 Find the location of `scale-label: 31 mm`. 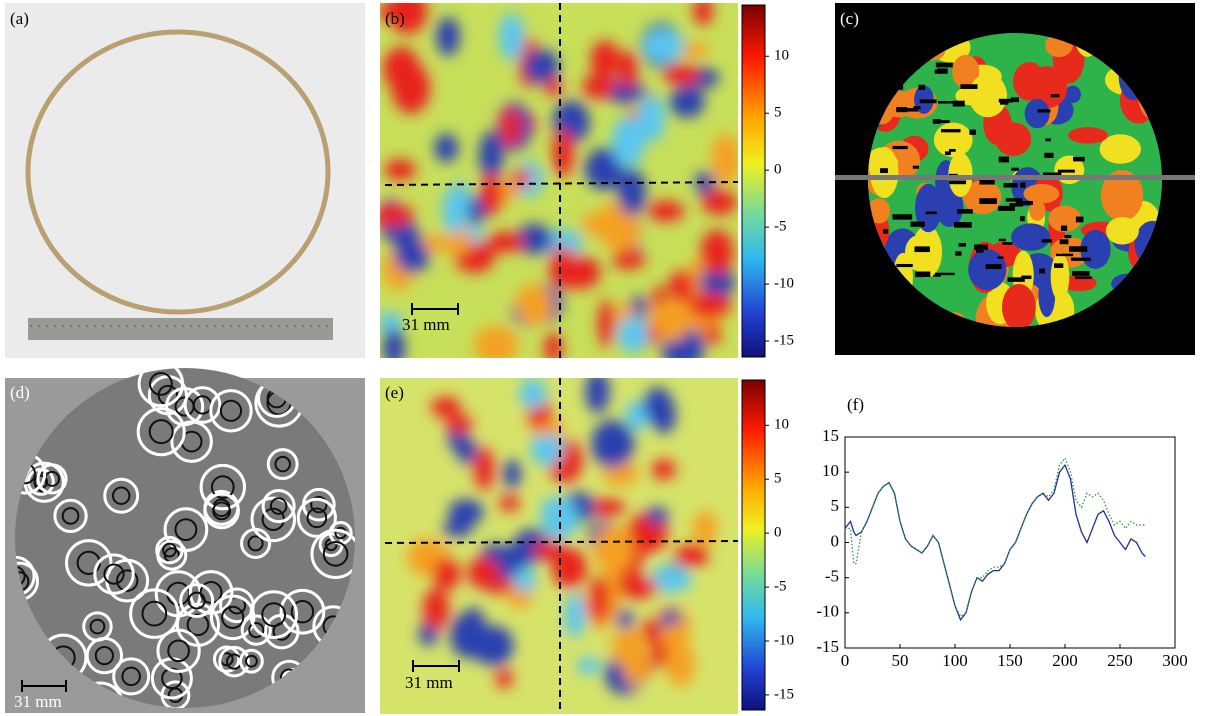

scale-label: 31 mm is located at coordinates (38, 701).